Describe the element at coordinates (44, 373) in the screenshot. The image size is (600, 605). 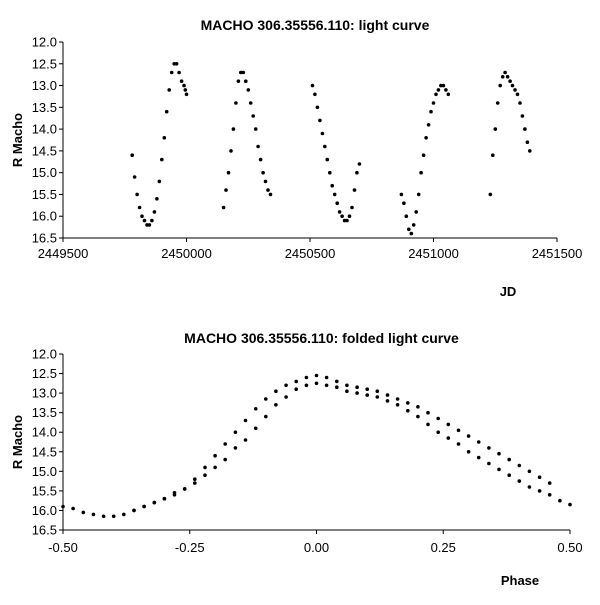
I see `y-tick-label: 12.5` at that location.